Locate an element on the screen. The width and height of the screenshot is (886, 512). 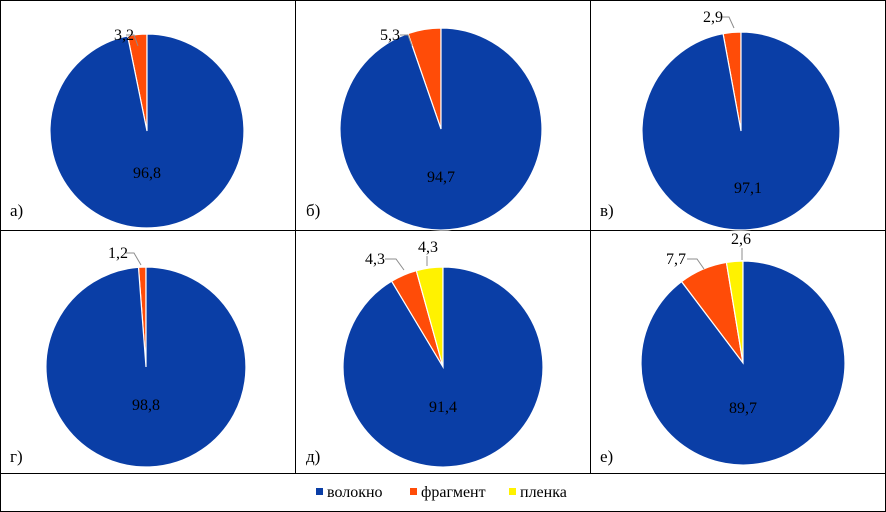
panel-label: а) is located at coordinates (16, 210).